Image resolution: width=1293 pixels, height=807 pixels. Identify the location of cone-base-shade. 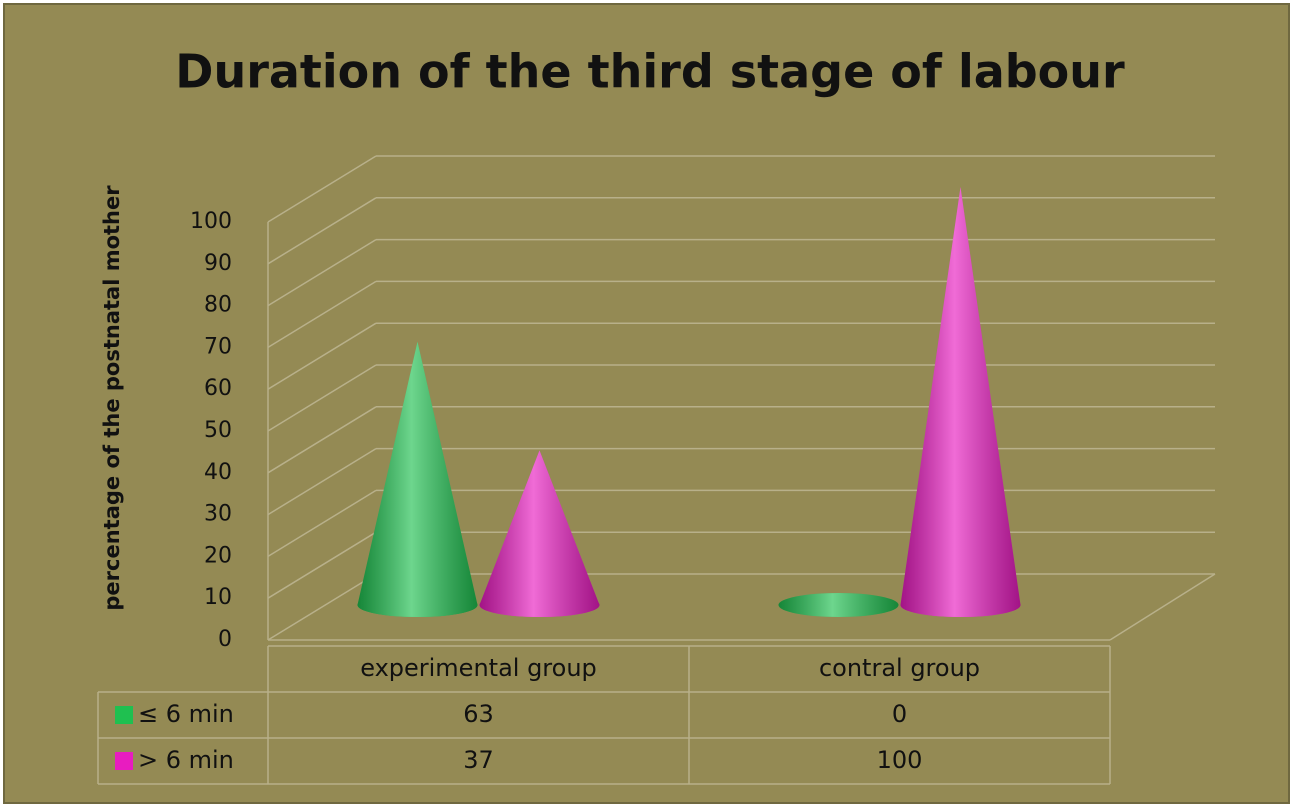
(838, 605).